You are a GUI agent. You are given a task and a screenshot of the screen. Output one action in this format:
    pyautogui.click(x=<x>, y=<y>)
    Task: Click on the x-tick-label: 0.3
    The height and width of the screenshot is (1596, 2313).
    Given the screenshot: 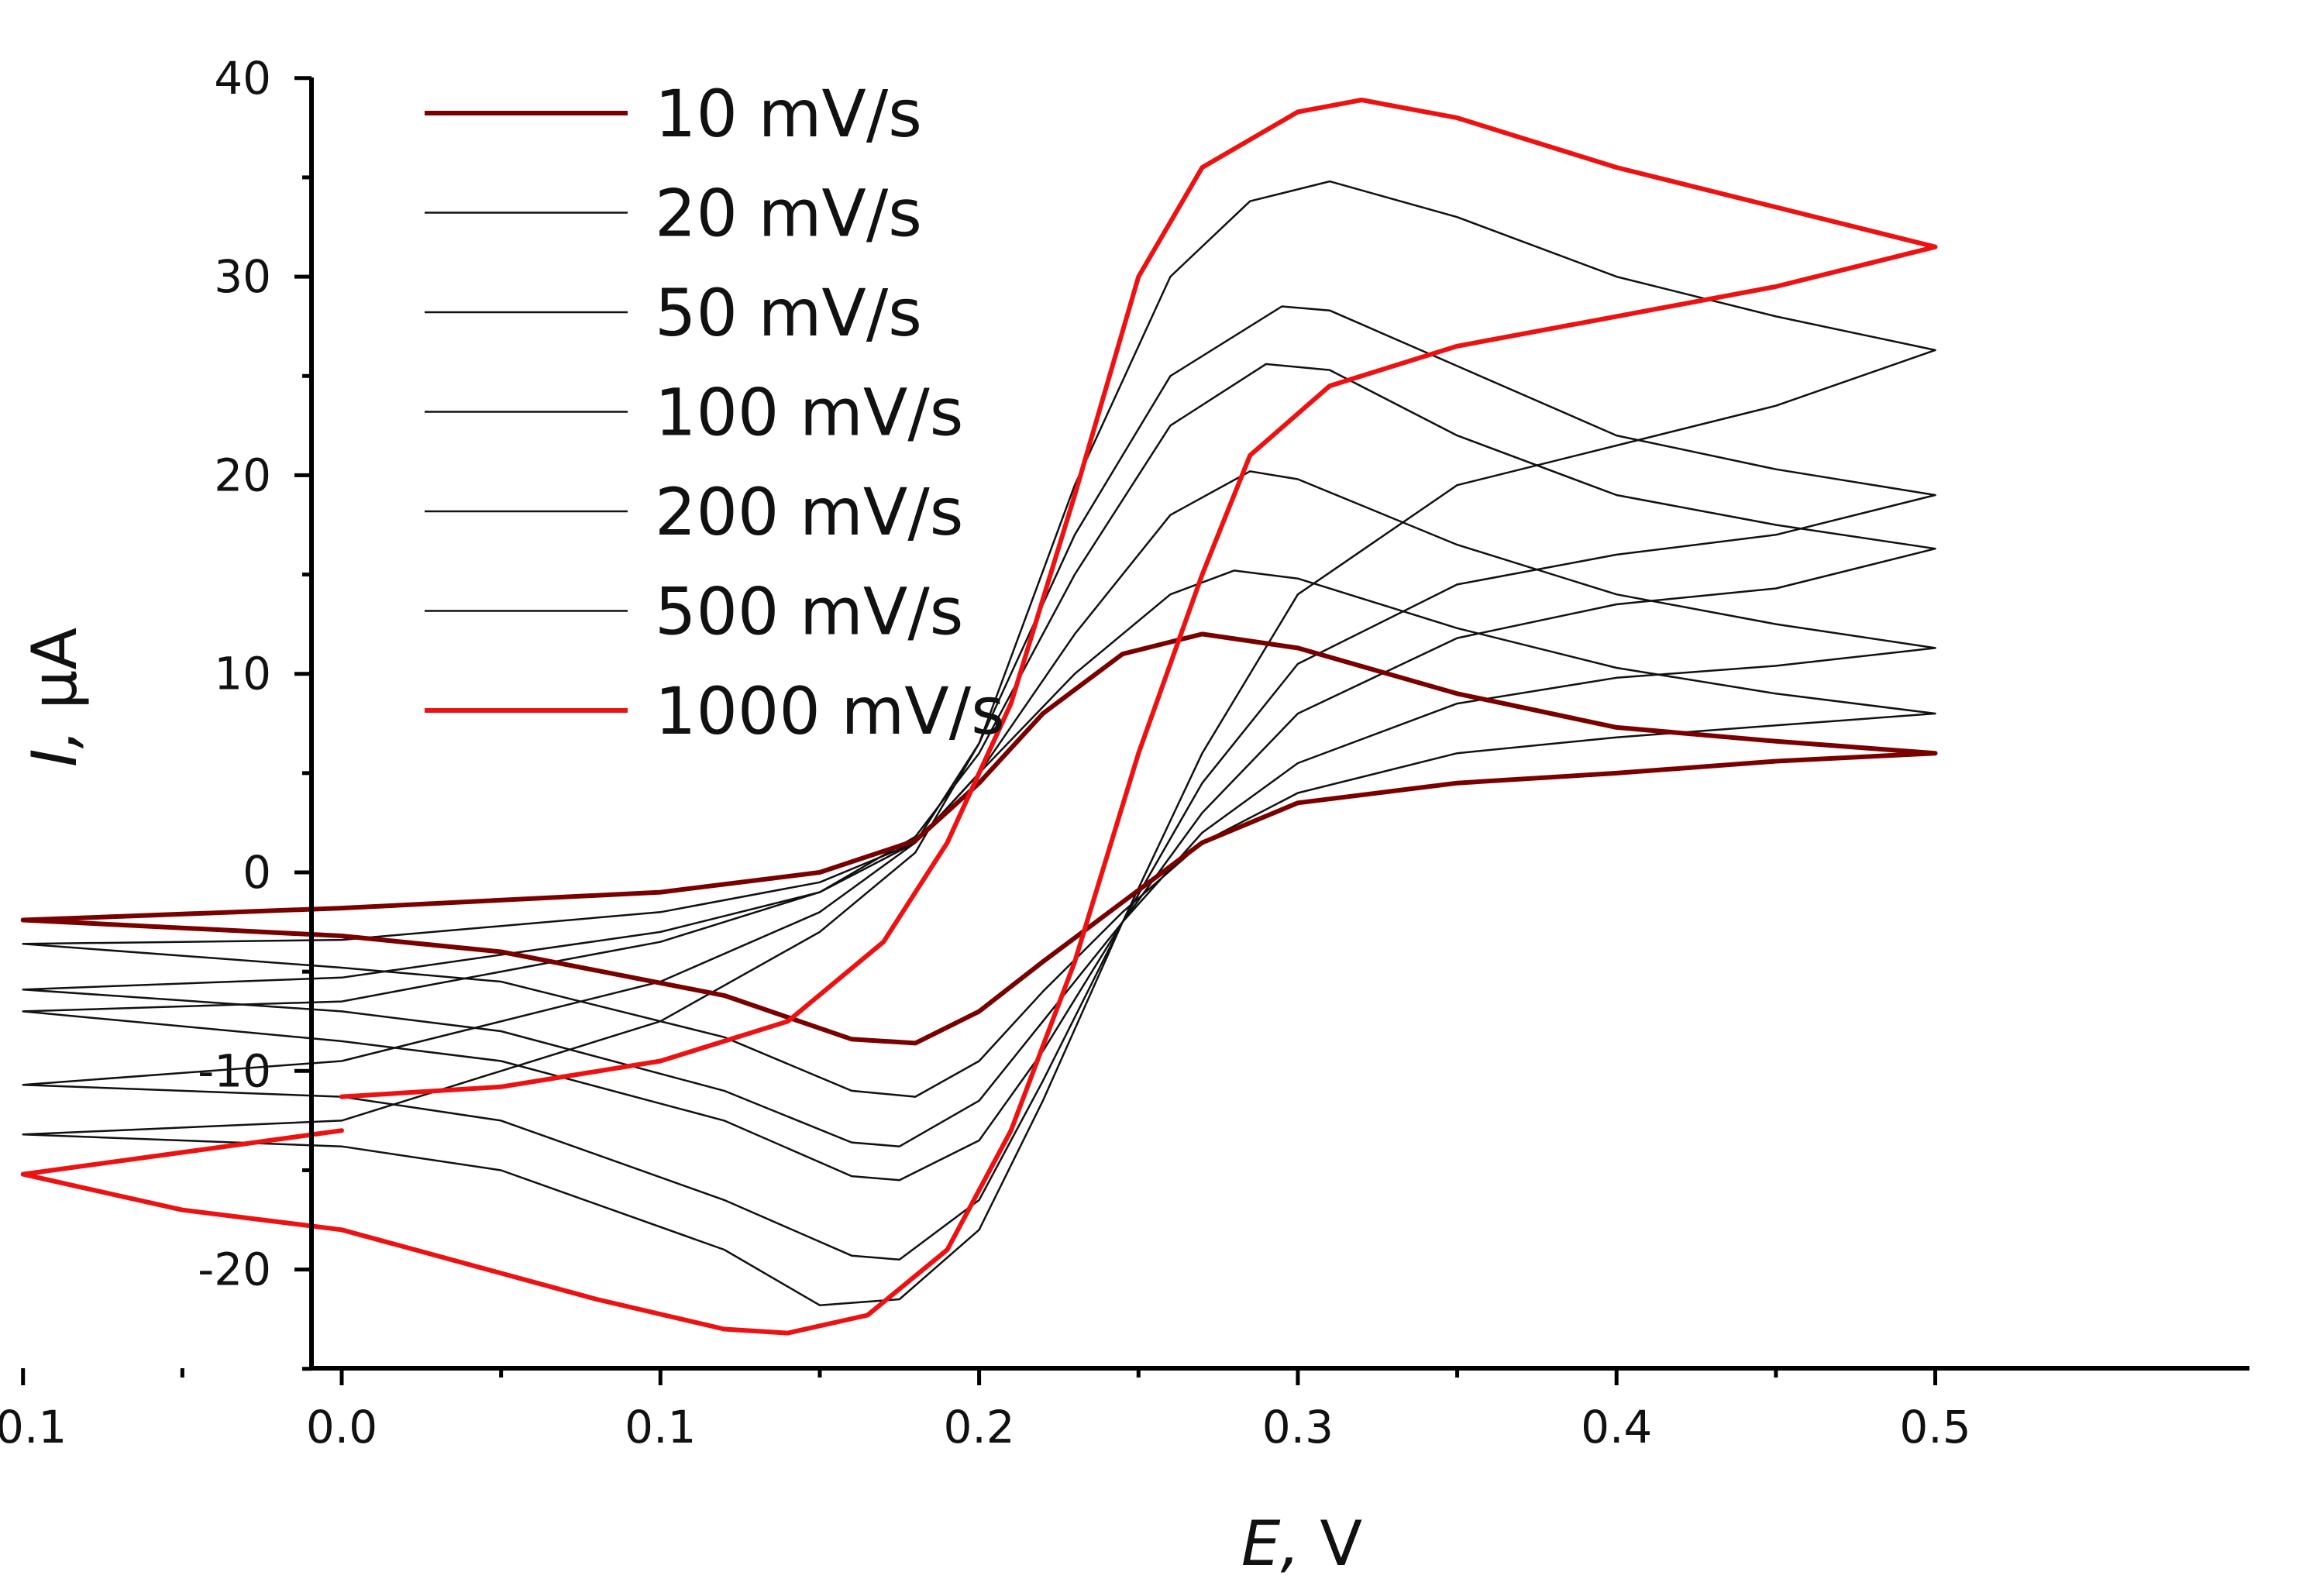 What is the action you would take?
    pyautogui.click(x=1298, y=1427)
    